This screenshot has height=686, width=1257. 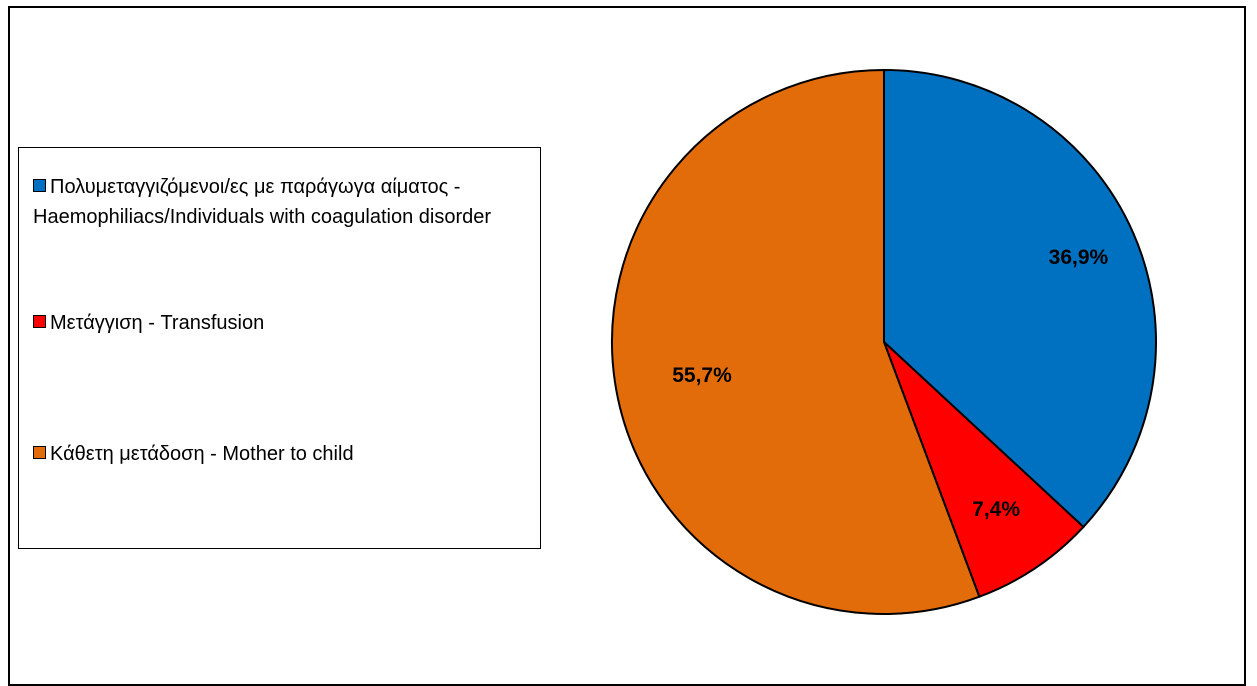 I want to click on pie-label-transfusion: 7,4%, so click(x=996, y=509).